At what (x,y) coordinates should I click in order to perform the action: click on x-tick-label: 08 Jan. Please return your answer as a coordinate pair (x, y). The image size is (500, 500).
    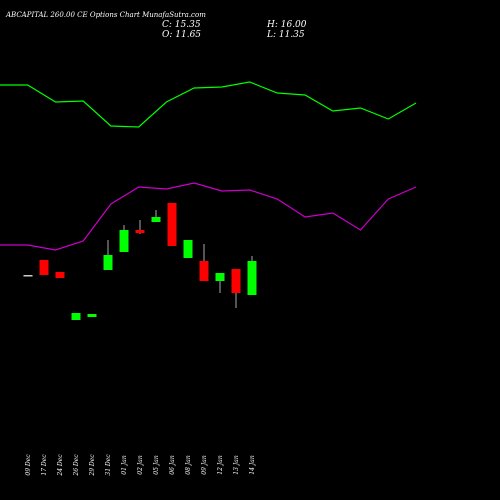
    Looking at the image, I should click on (188, 465).